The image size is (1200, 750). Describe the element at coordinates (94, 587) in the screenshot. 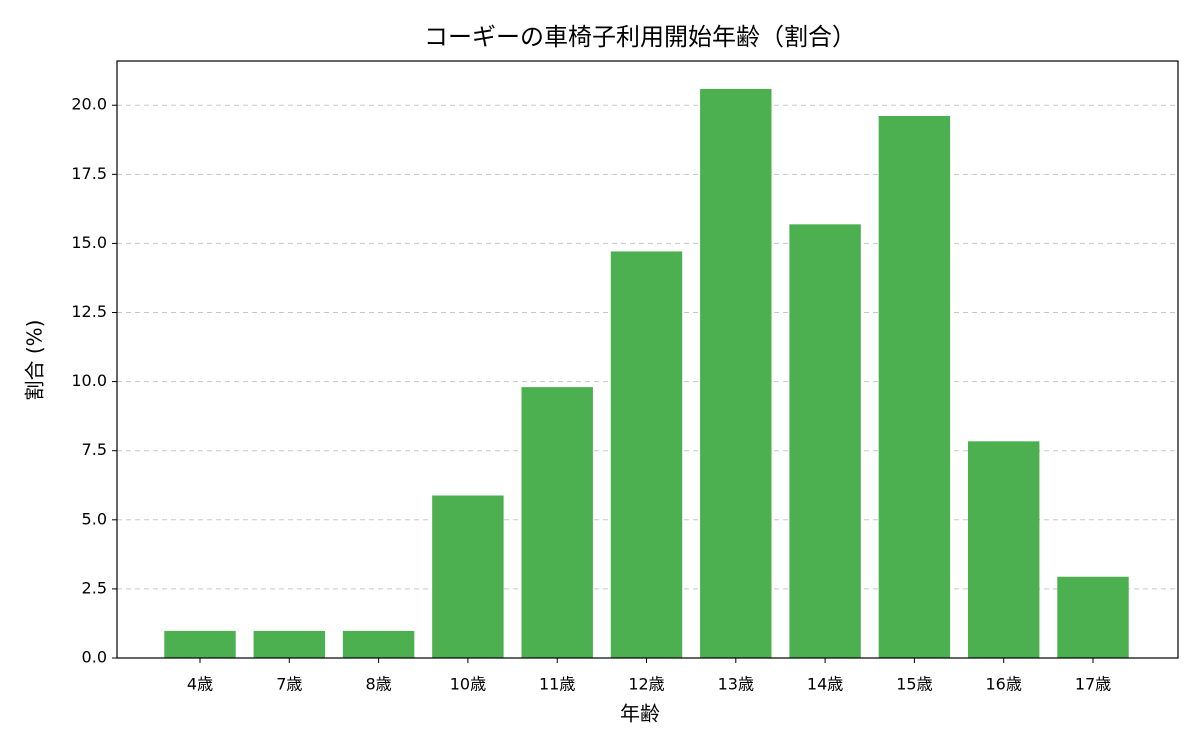

I see `y-tick-label: 2.5` at that location.